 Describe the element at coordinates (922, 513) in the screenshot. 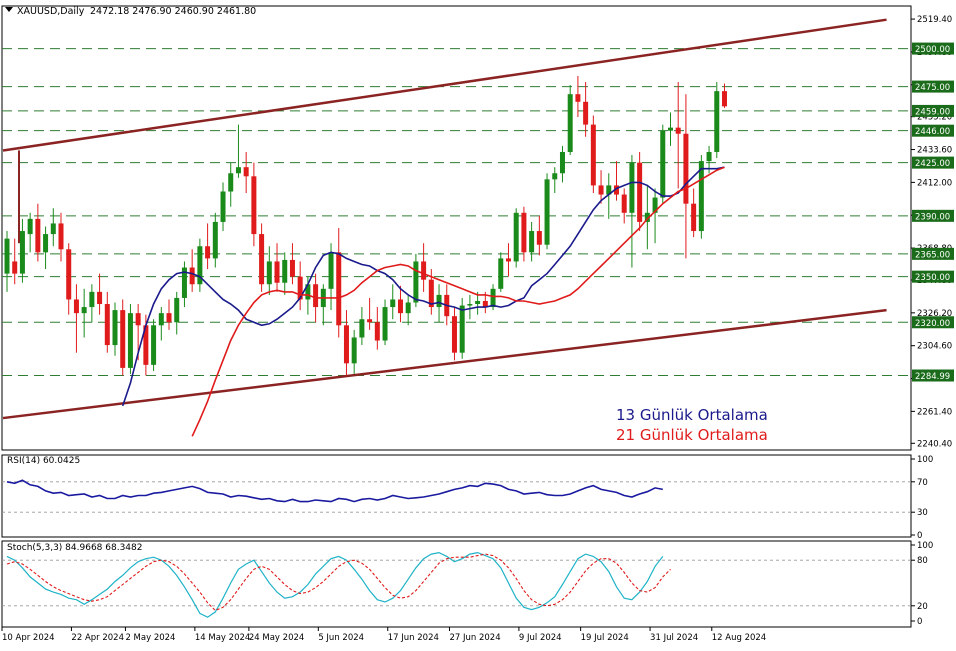

I see `rsi-tick-label: 30` at that location.